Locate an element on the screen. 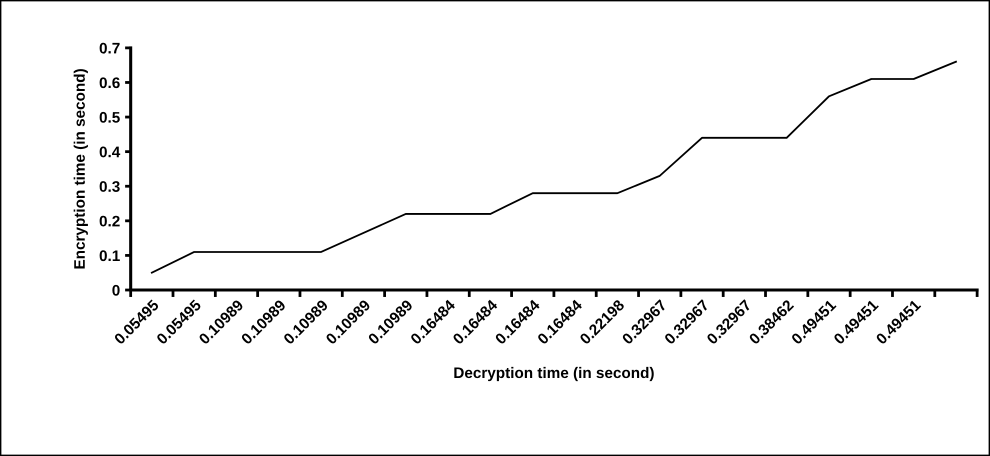  y-tick-label: 0.7 is located at coordinates (110, 48).